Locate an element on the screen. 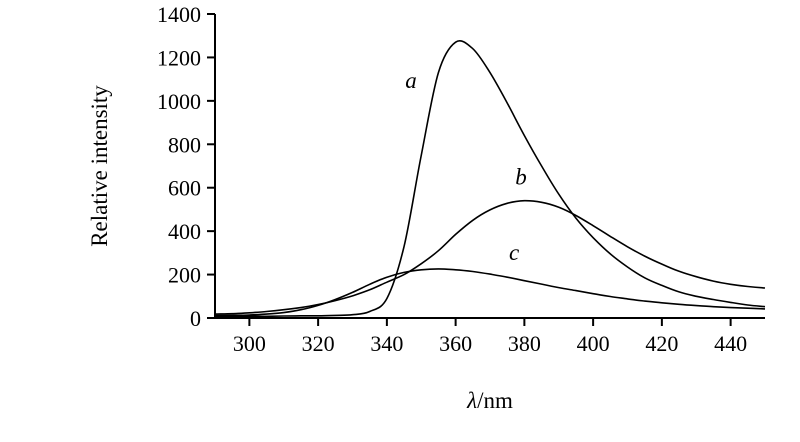 The height and width of the screenshot is (442, 800). curve-c is located at coordinates (490, 292).